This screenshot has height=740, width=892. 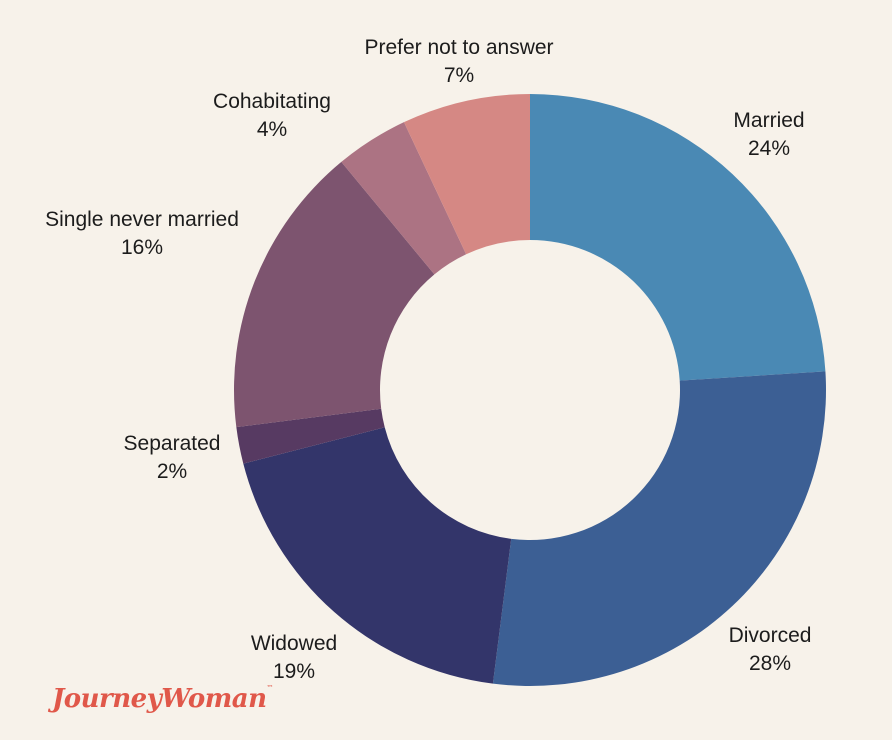 What do you see at coordinates (272, 129) in the screenshot?
I see `slice-value: 4%` at bounding box center [272, 129].